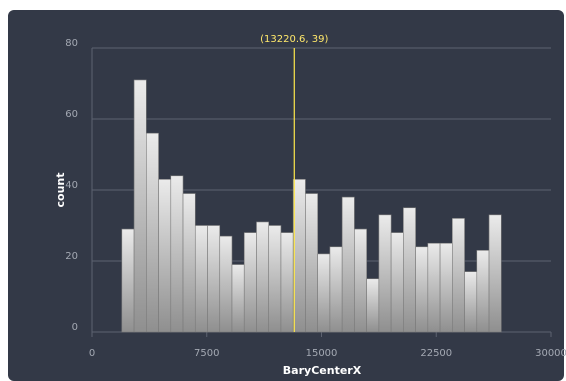  I want to click on x-tick-label: 0, so click(92, 353).